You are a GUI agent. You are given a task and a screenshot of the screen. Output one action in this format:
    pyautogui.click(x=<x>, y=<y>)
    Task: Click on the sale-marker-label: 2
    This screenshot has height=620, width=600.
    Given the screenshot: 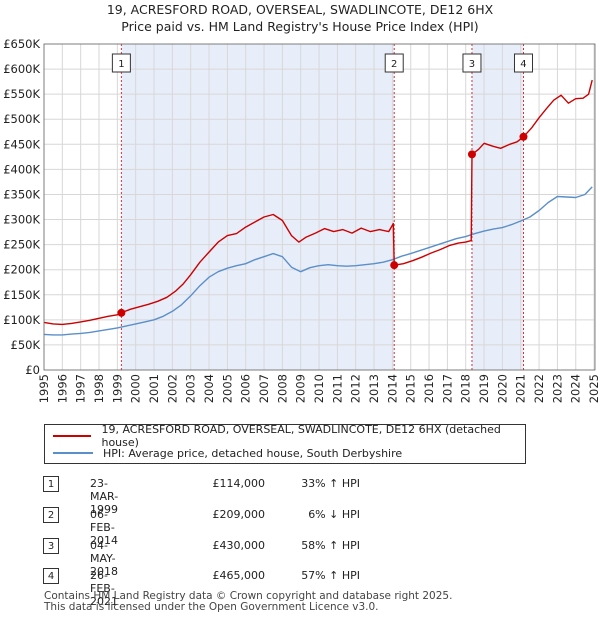 What is the action you would take?
    pyautogui.click(x=394, y=64)
    